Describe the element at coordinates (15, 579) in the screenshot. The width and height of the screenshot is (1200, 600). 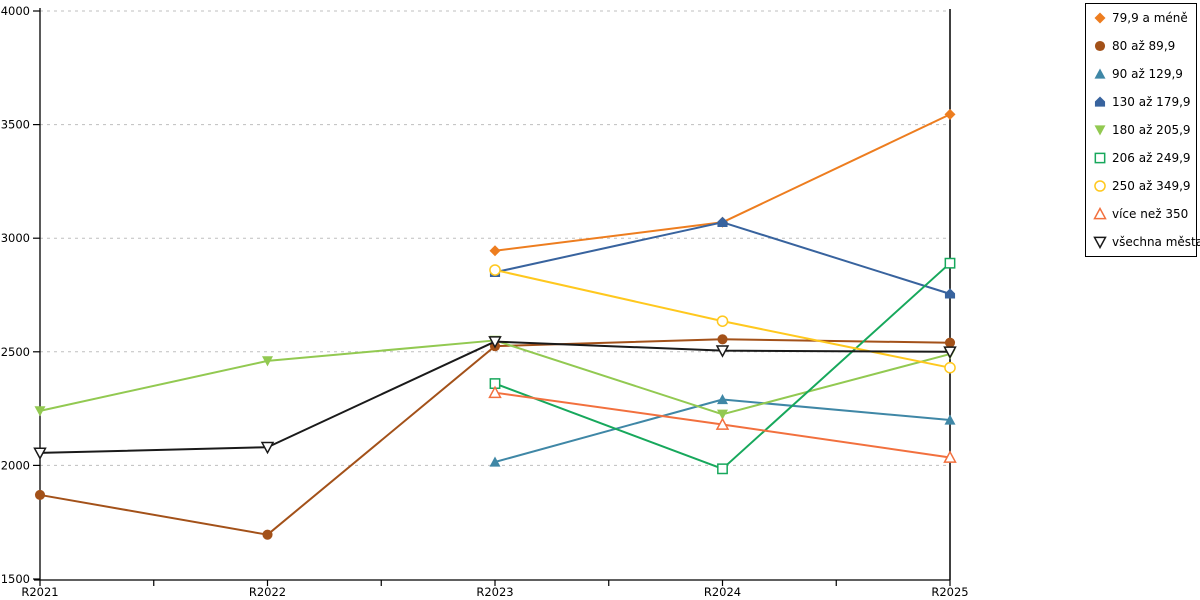
I see `y-tick-label: 1500` at that location.